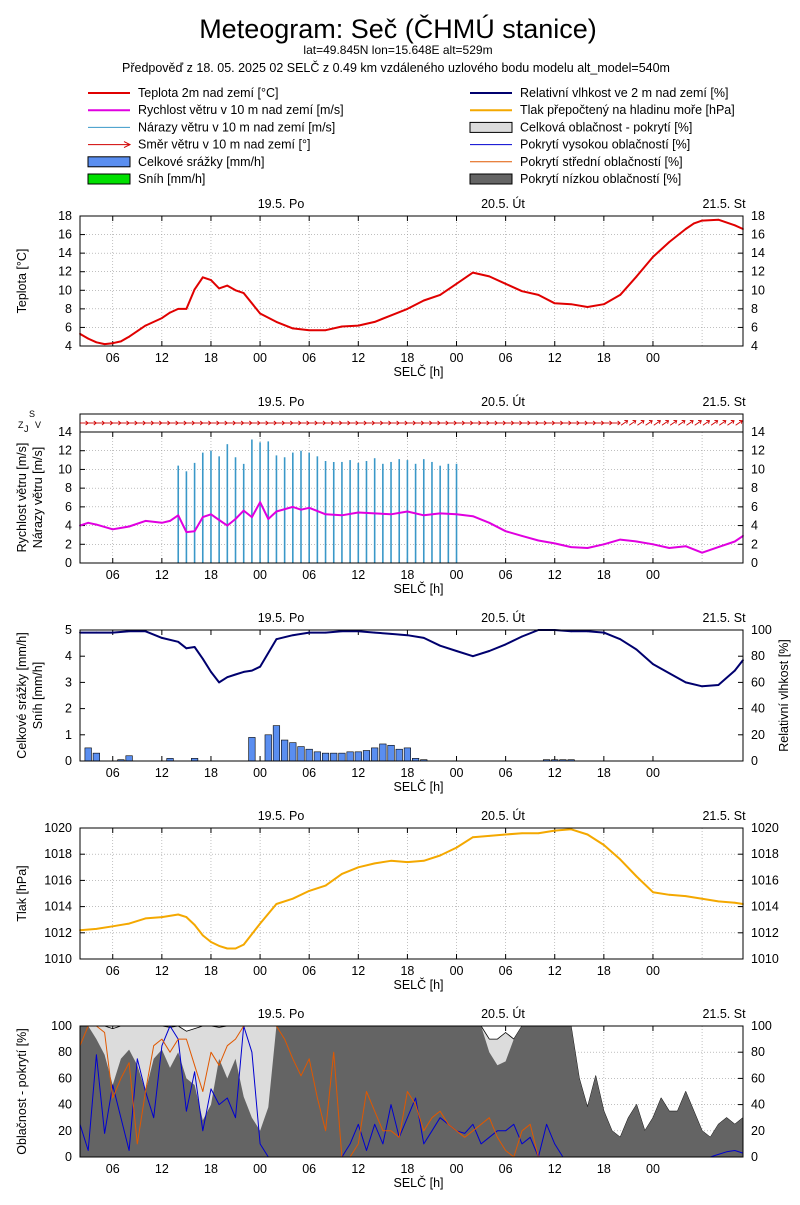  I want to click on y-tick-label: 2, so click(68, 709).